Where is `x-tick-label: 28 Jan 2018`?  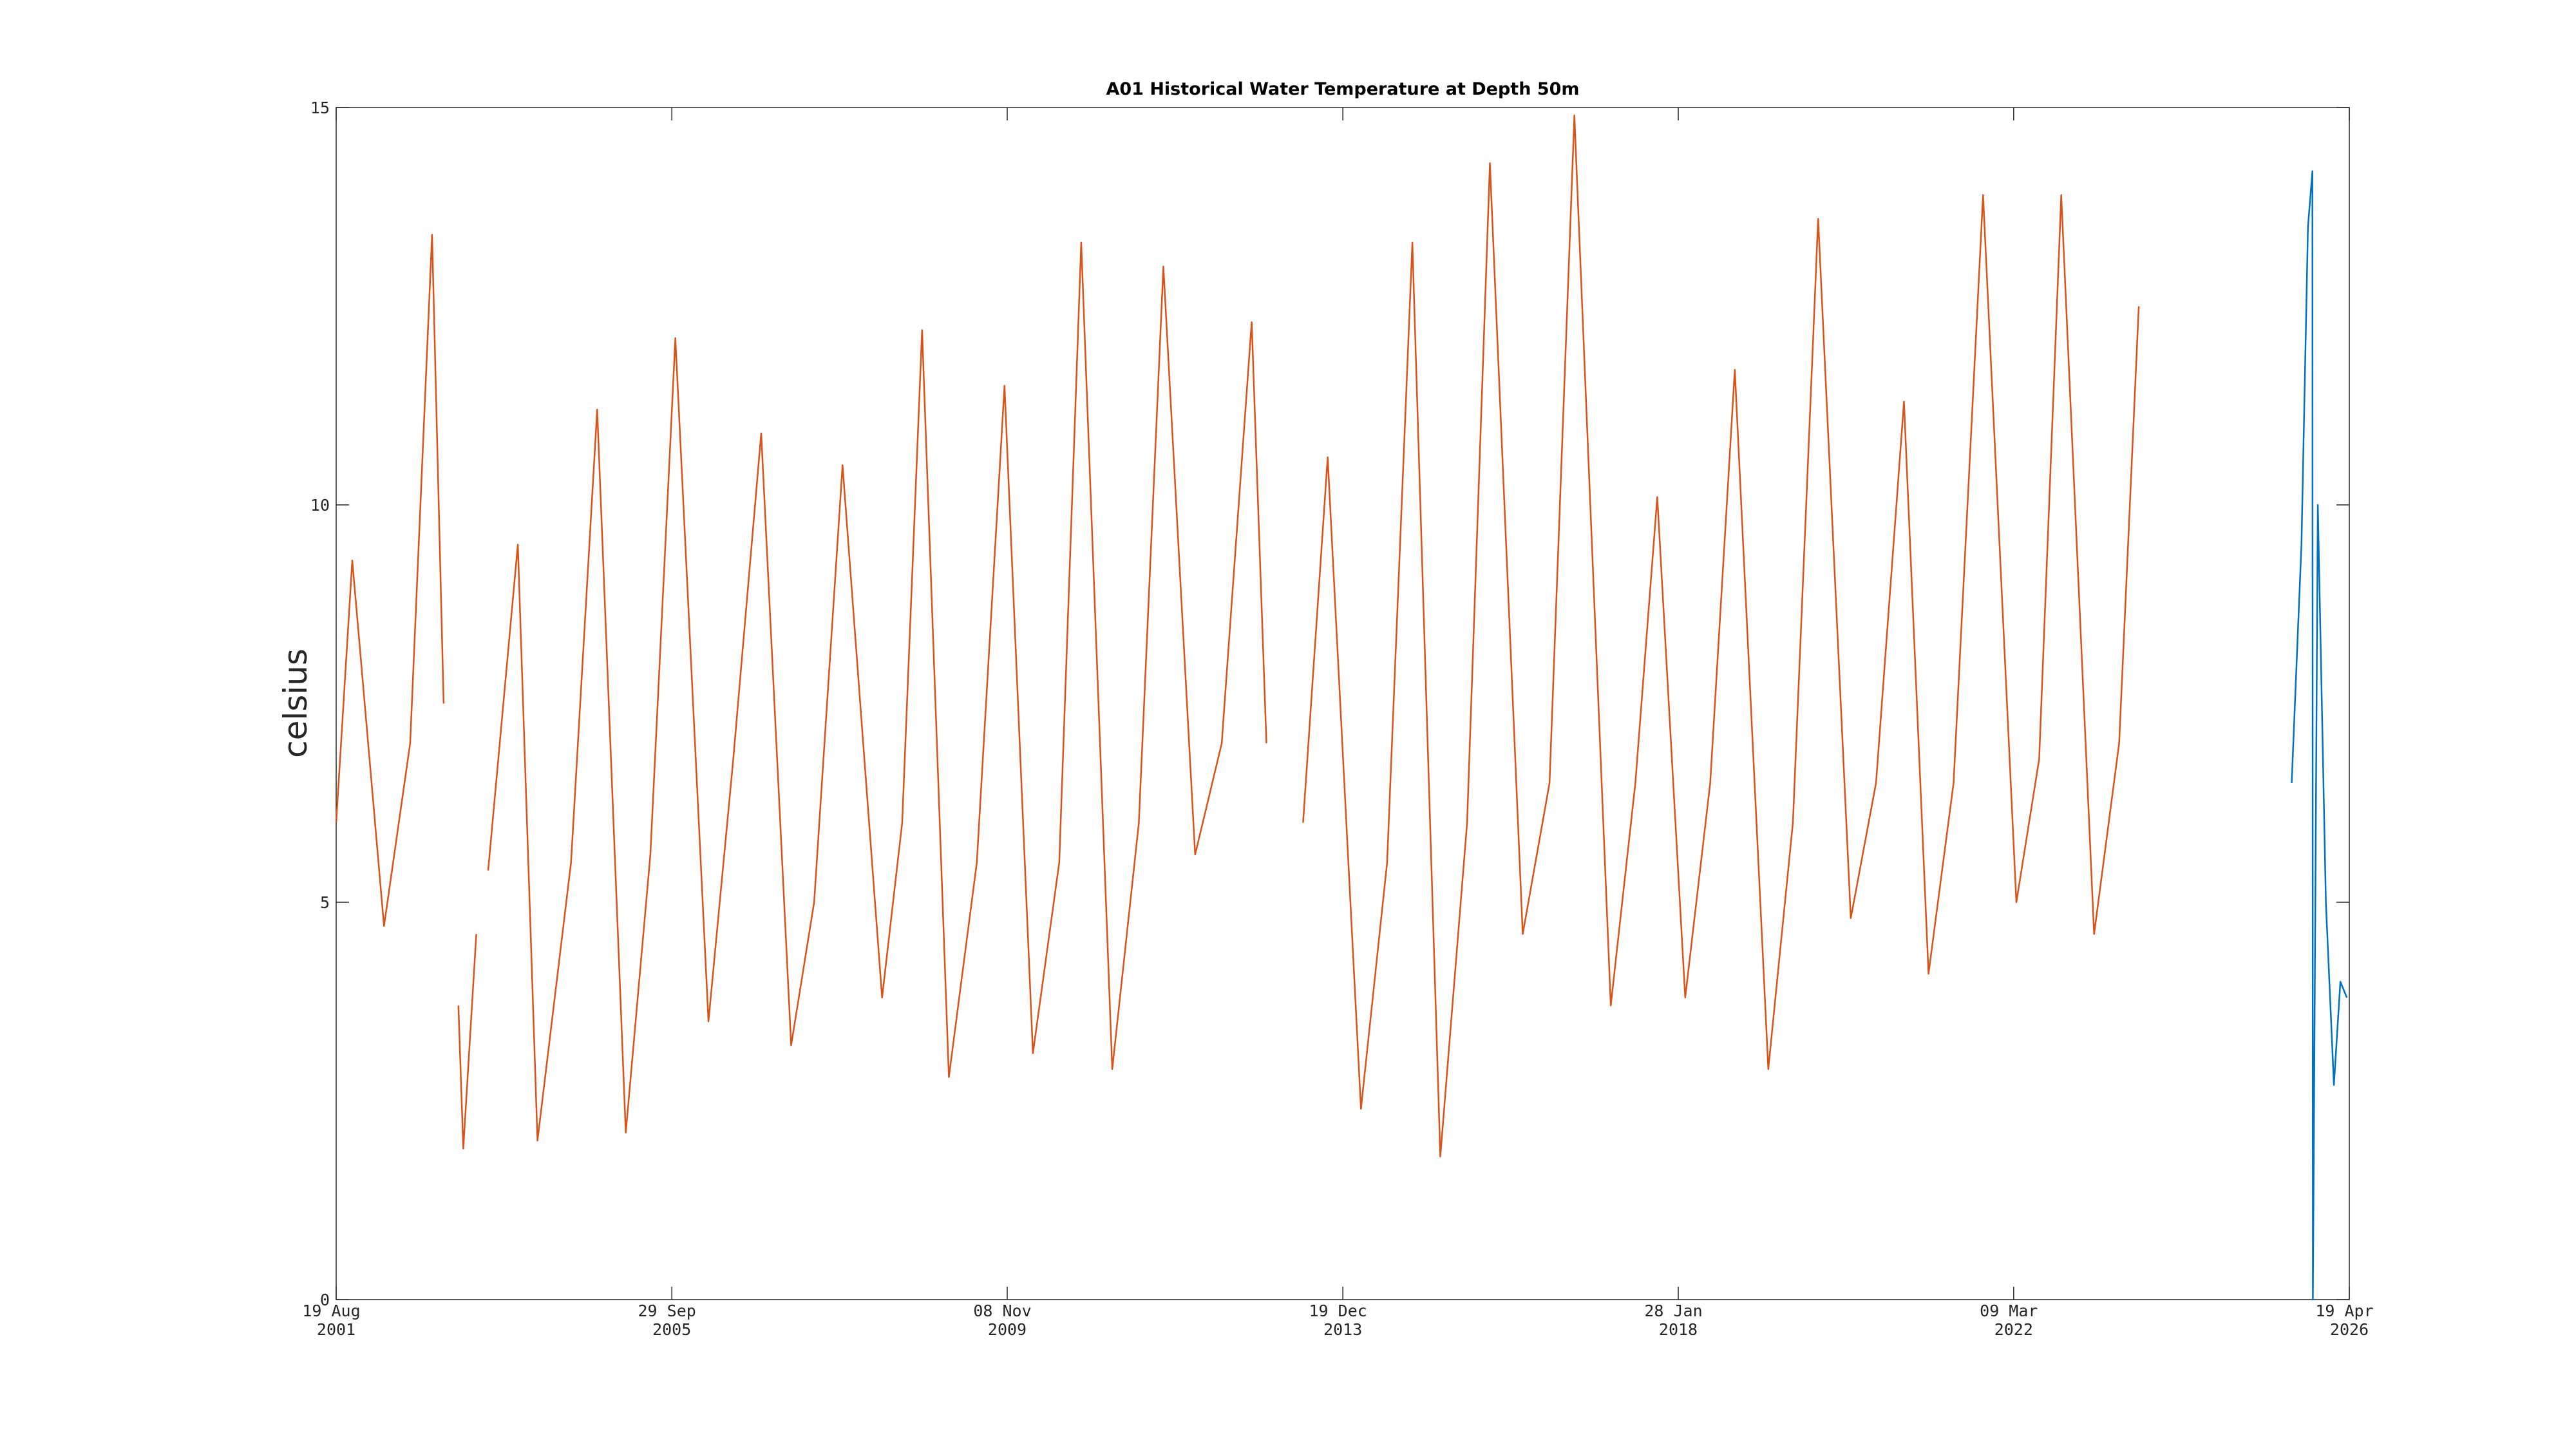 x-tick-label: 28 Jan 2018 is located at coordinates (1678, 1320).